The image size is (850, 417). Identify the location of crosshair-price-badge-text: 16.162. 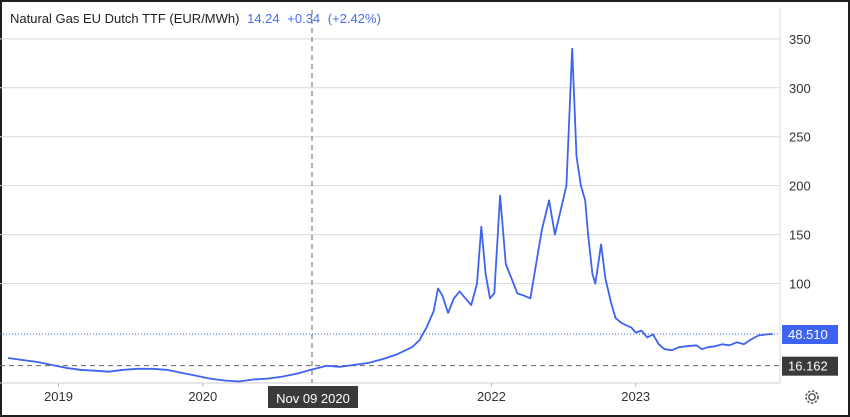
(808, 366).